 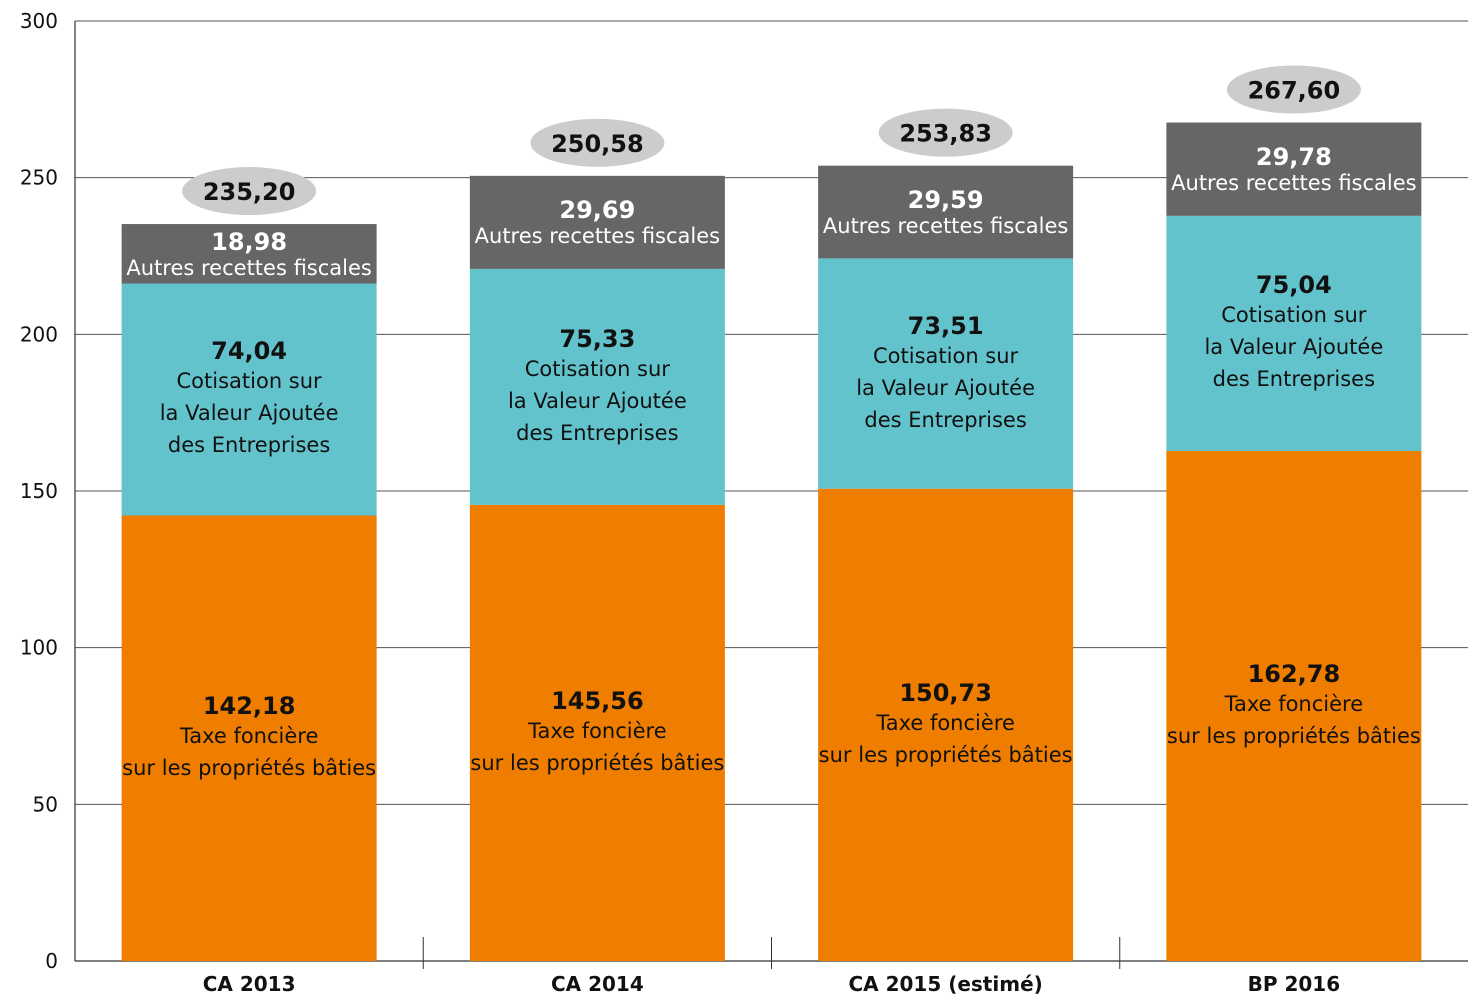 I want to click on segment-value-label: 75,04, so click(x=1293, y=285).